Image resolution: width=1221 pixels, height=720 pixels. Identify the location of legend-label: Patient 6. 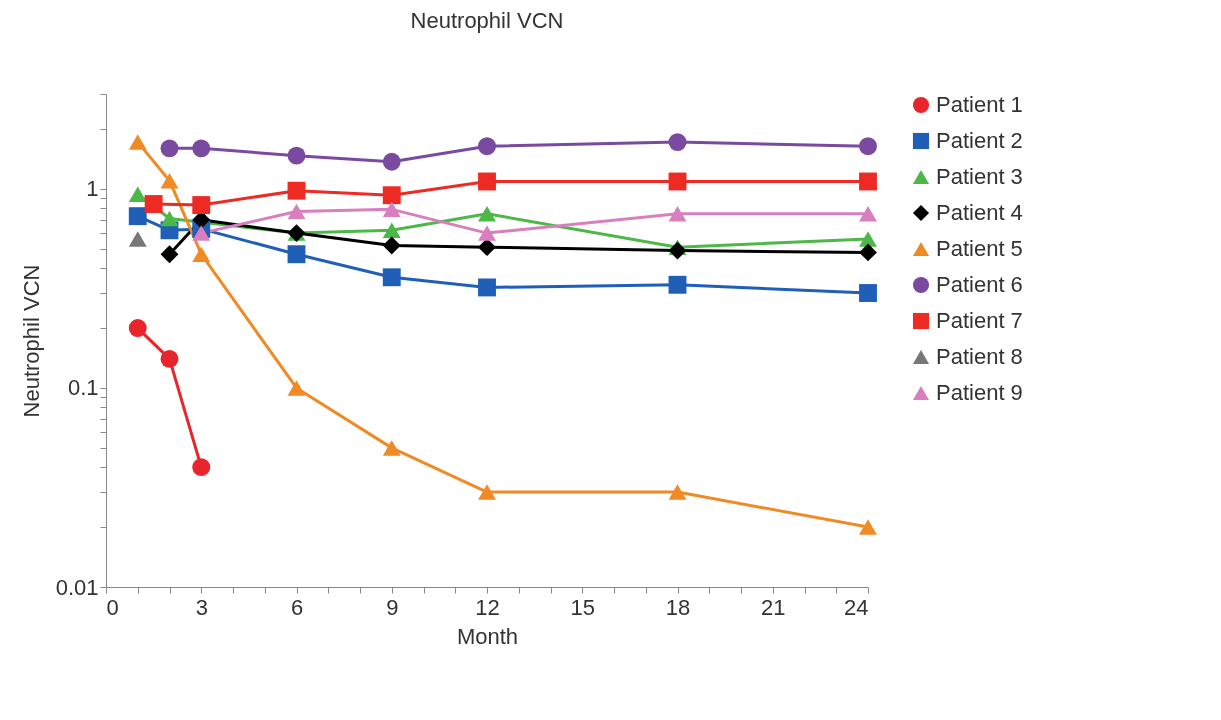
(979, 284).